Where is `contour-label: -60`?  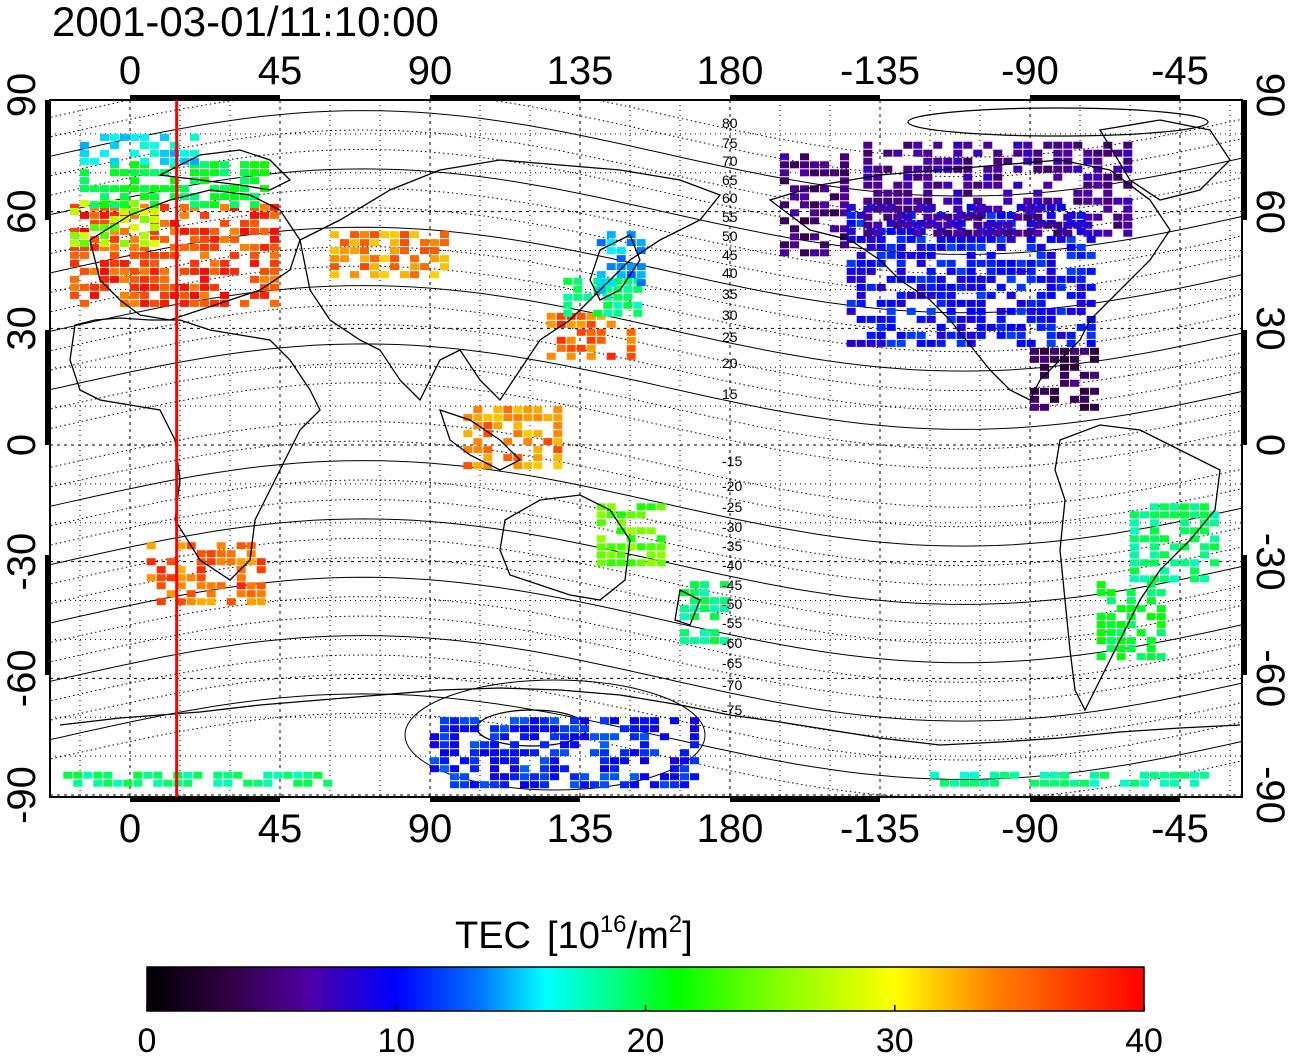 contour-label: -60 is located at coordinates (732, 643).